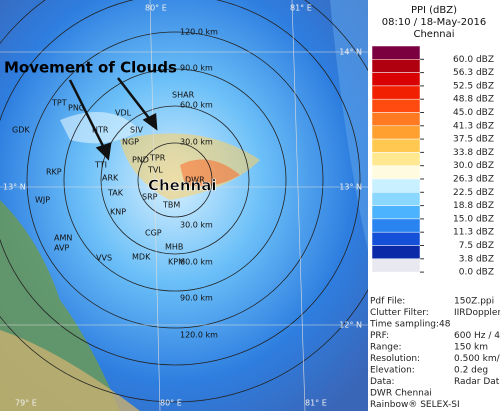  What do you see at coordinates (118, 212) in the screenshot?
I see `station-label: KNP` at bounding box center [118, 212].